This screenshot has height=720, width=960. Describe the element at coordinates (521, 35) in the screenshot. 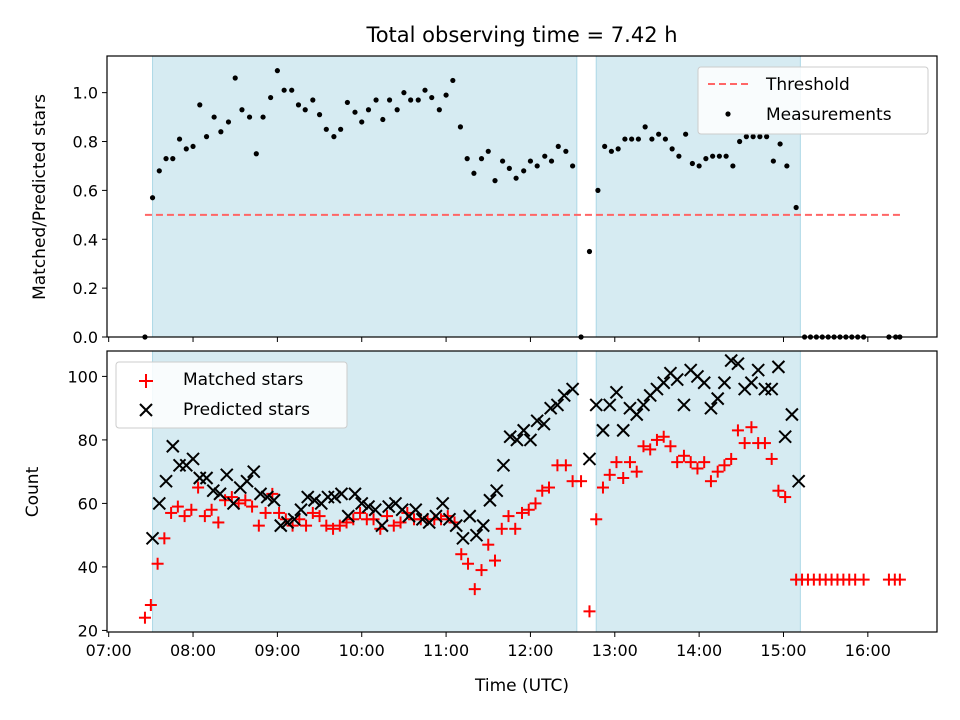

I see `chart-title: Total observing time = 7.42 h` at that location.